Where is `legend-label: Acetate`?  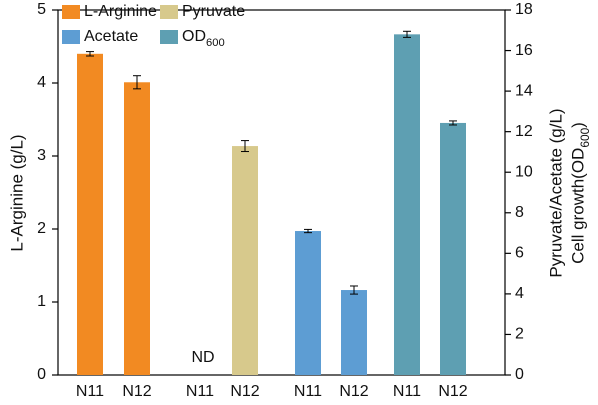
legend-label: Acetate is located at coordinates (111, 36).